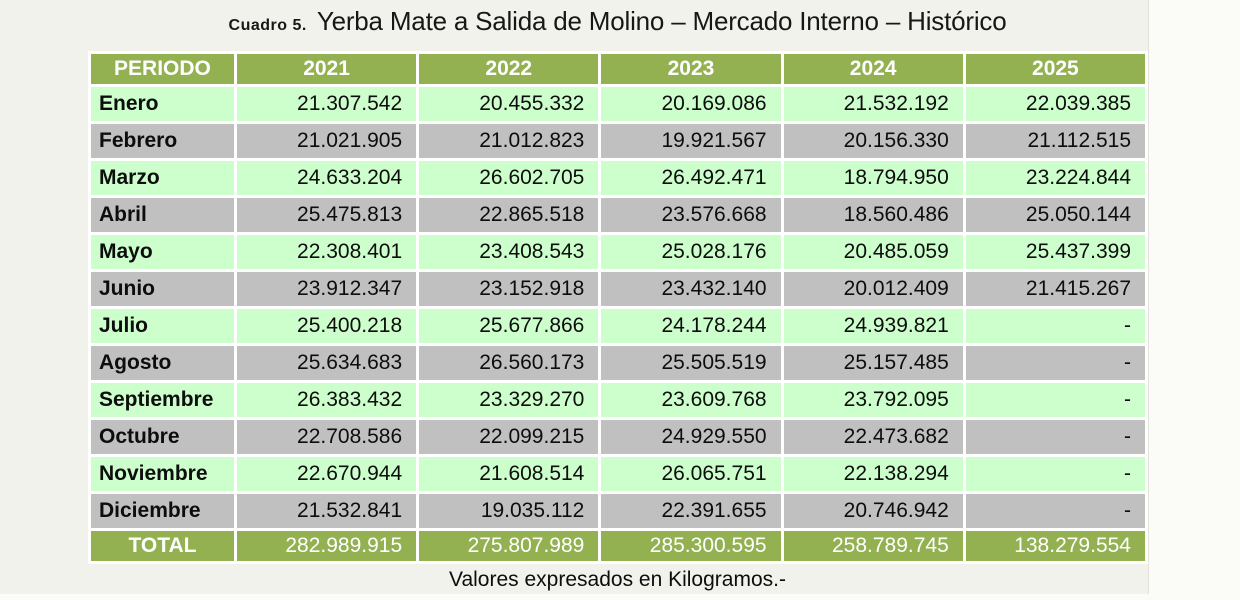  Describe the element at coordinates (162, 69) in the screenshot. I see `period-column-header: PERIODO` at that location.